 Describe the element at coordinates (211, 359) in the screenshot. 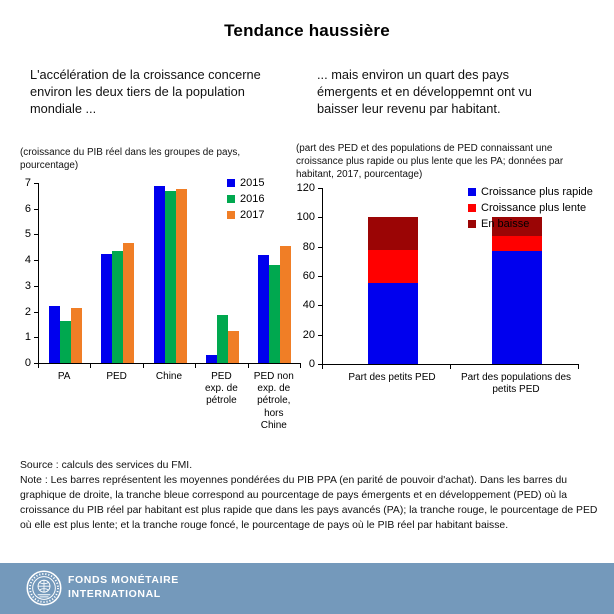

I see `bar-ped-exp-de-p-trole-2015` at that location.